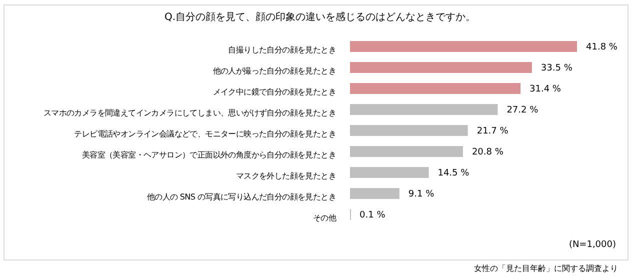 The height and width of the screenshot is (280, 640). What do you see at coordinates (320, 17) in the screenshot?
I see `chart-title: Q.自分の顔を見て、顔の印象の違いを感じるのはどんなときですか。` at bounding box center [320, 17].